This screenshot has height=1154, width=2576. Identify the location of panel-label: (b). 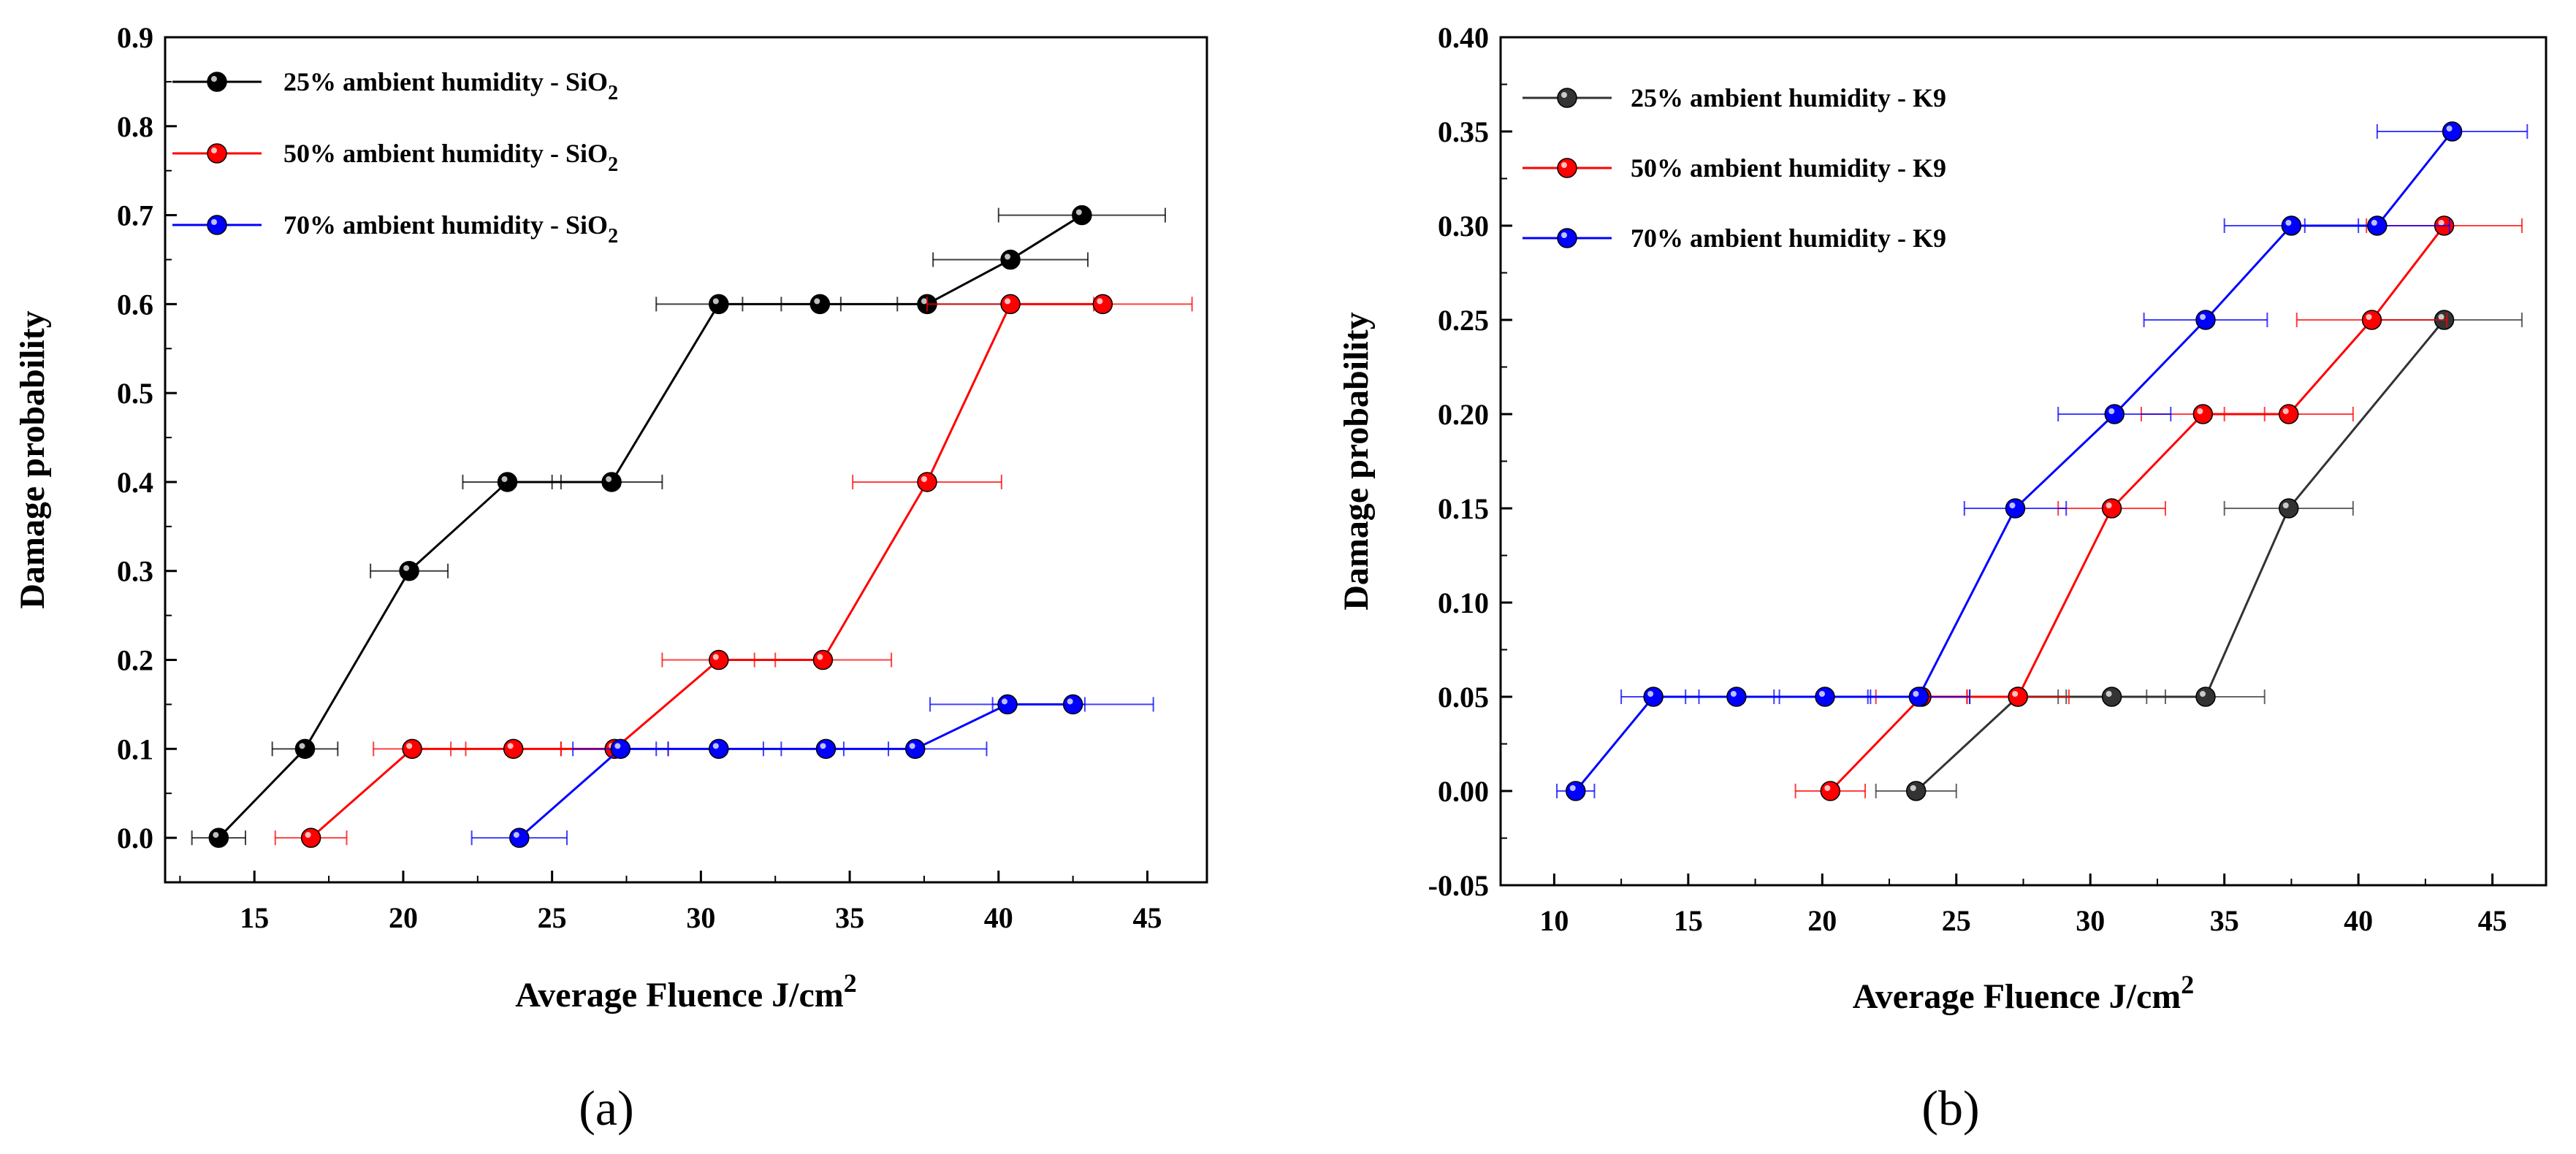
(1950, 1108).